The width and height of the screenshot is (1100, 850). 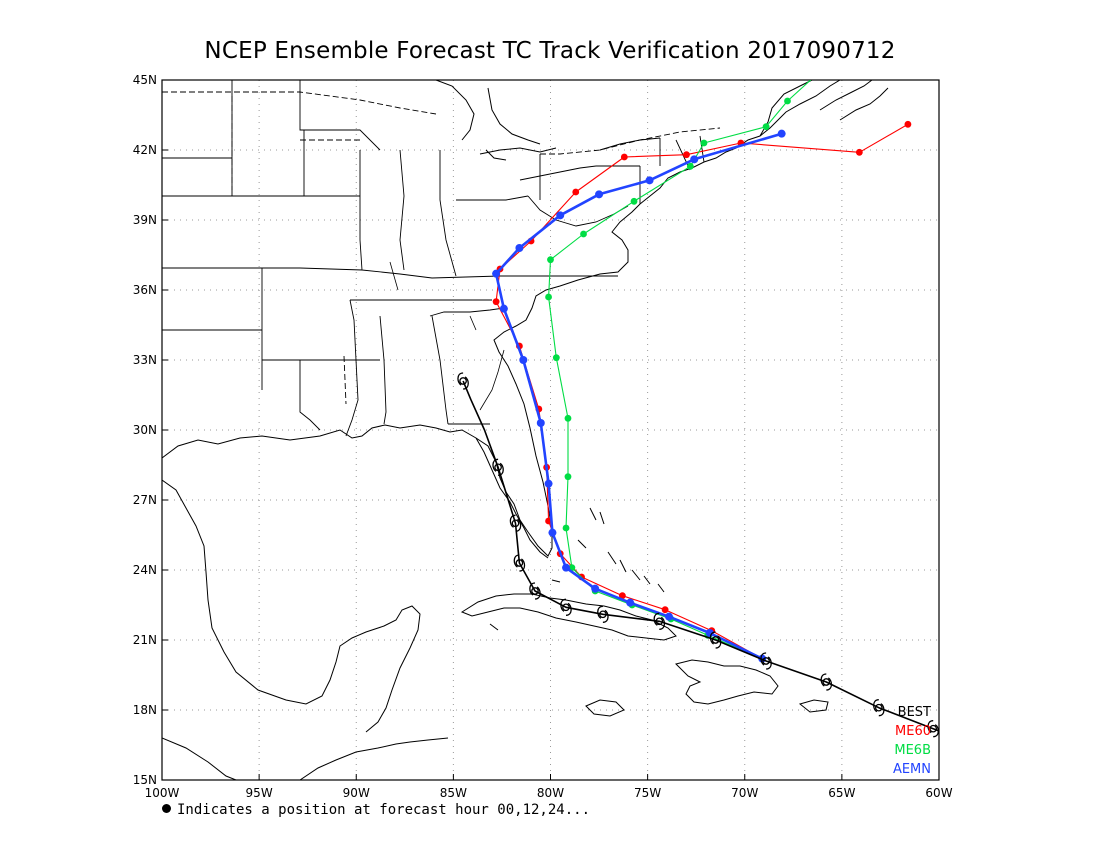 What do you see at coordinates (605, 708) in the screenshot?
I see `jamaica-outline` at bounding box center [605, 708].